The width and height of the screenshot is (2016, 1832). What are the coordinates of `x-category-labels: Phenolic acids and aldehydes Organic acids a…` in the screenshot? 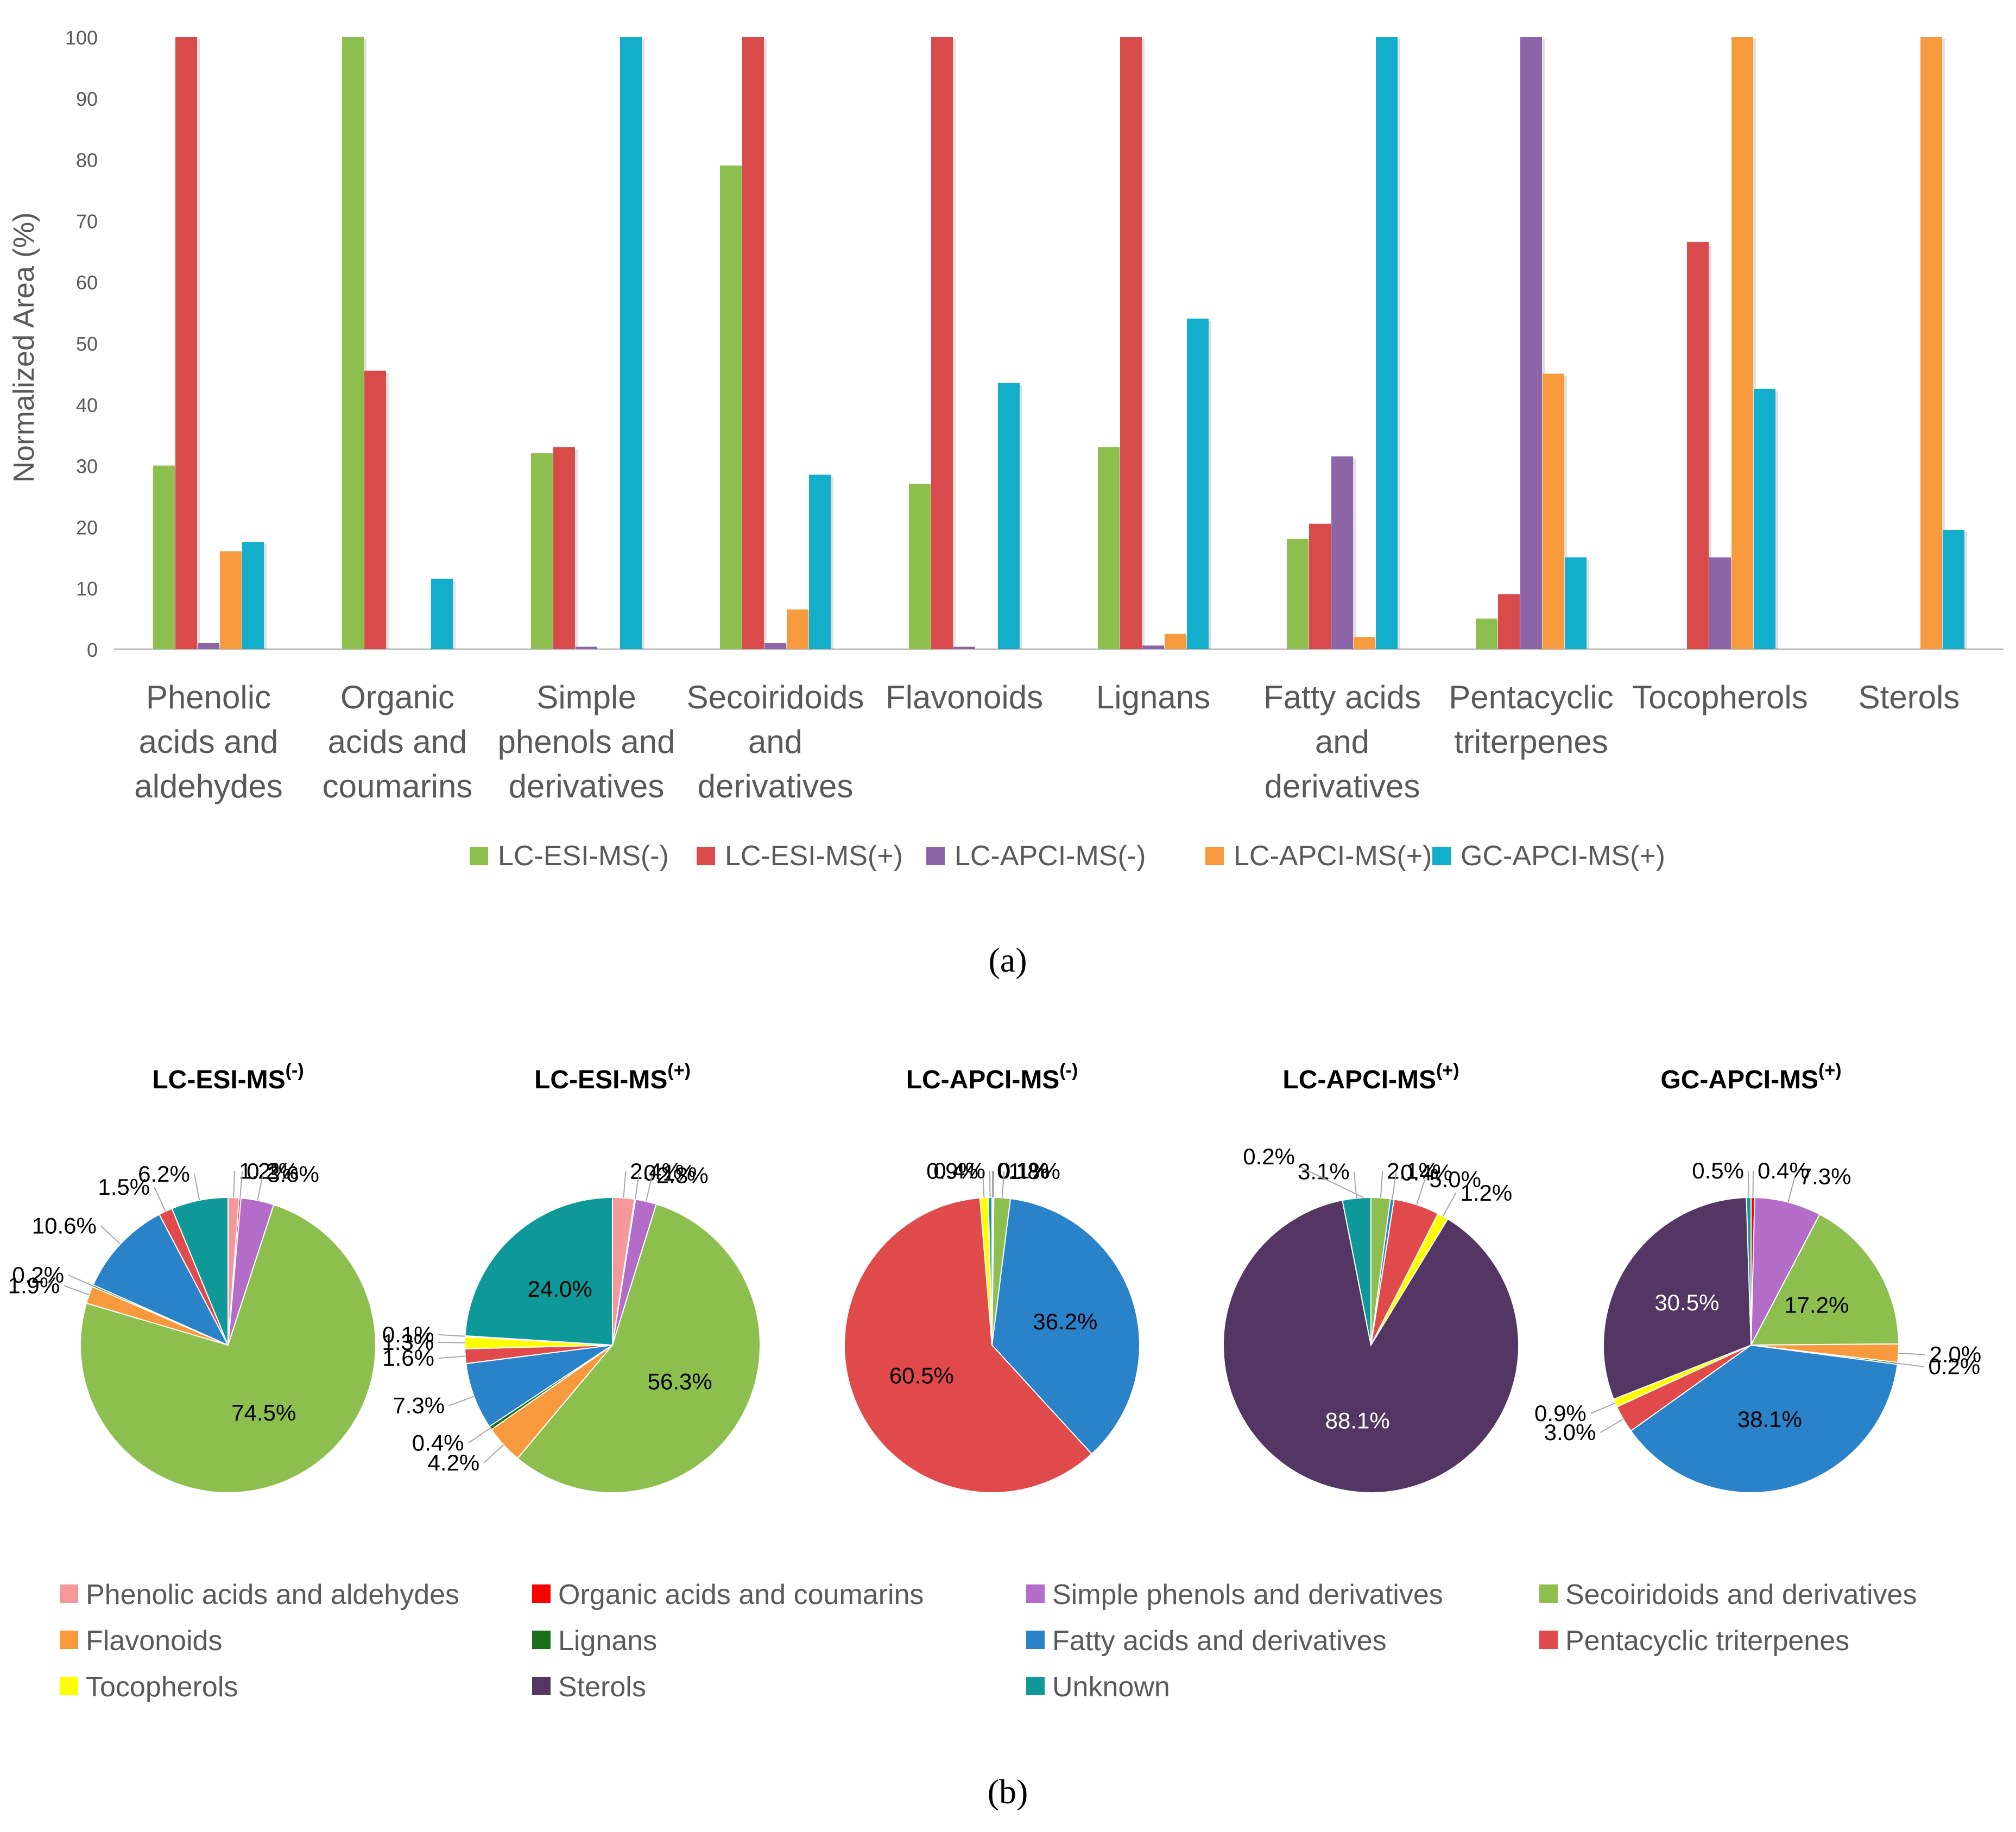 It's located at (1047, 742).